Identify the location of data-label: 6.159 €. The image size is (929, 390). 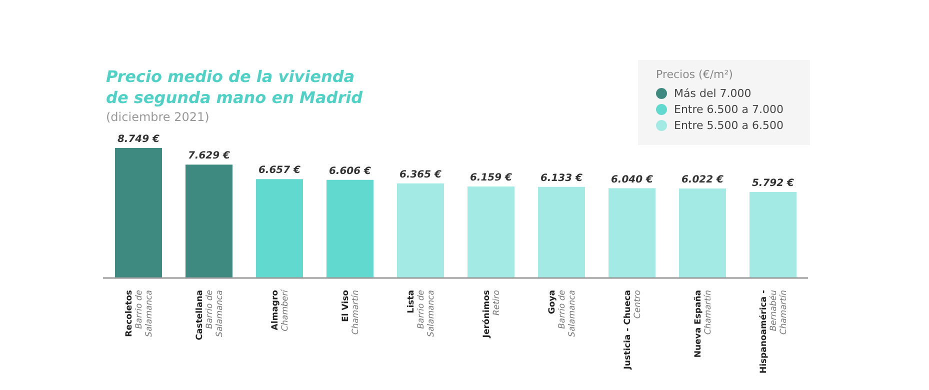
(491, 178).